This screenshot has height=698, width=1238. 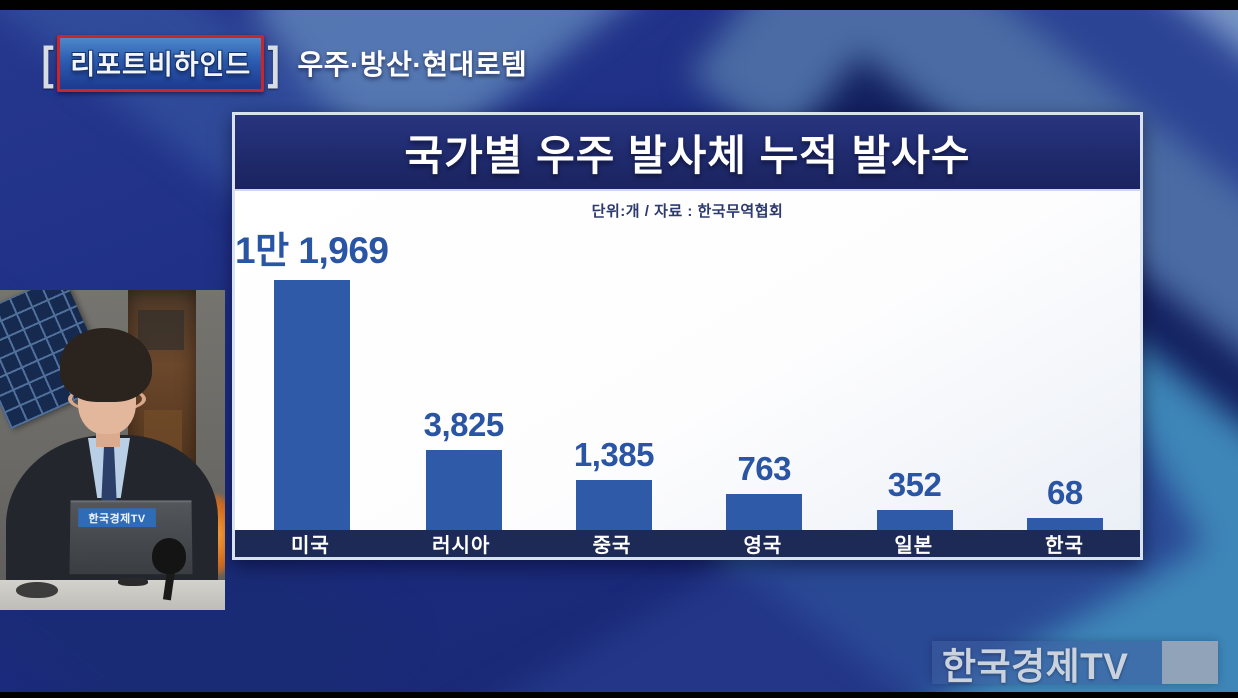 I want to click on program-header: [ 리포트비하인드 ] 우주·방산·현대로템, so click(x=284, y=63).